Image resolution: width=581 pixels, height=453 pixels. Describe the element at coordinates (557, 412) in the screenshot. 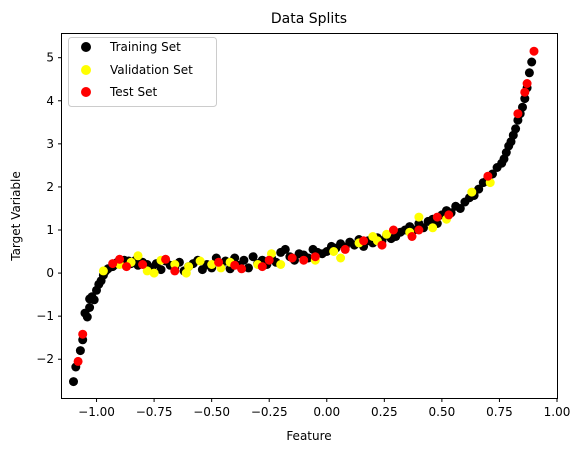

I see `x-tick-label: 1.00` at that location.